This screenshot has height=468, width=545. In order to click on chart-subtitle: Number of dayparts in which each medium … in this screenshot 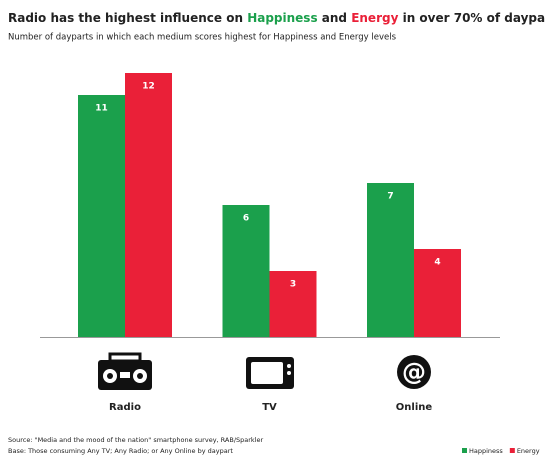, I will do `click(202, 38)`.